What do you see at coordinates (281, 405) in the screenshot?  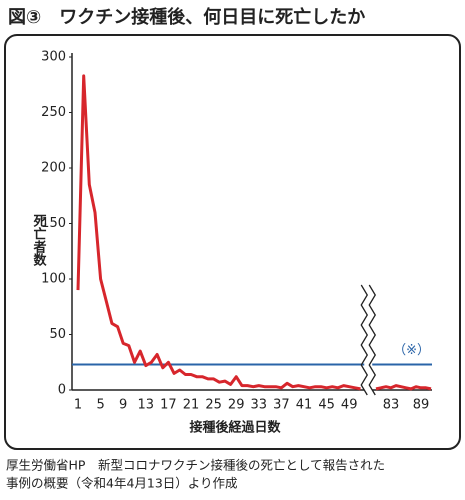 I see `x-tick-label: 37` at bounding box center [281, 405].